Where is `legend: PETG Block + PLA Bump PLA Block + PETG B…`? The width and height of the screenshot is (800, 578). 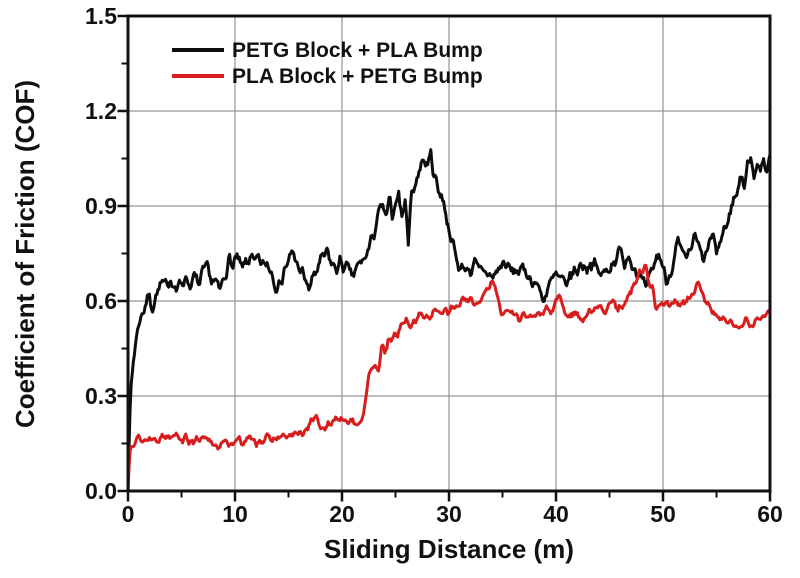
legend: PETG Block + PLA Bump PLA Block + PETG B… is located at coordinates (327, 63).